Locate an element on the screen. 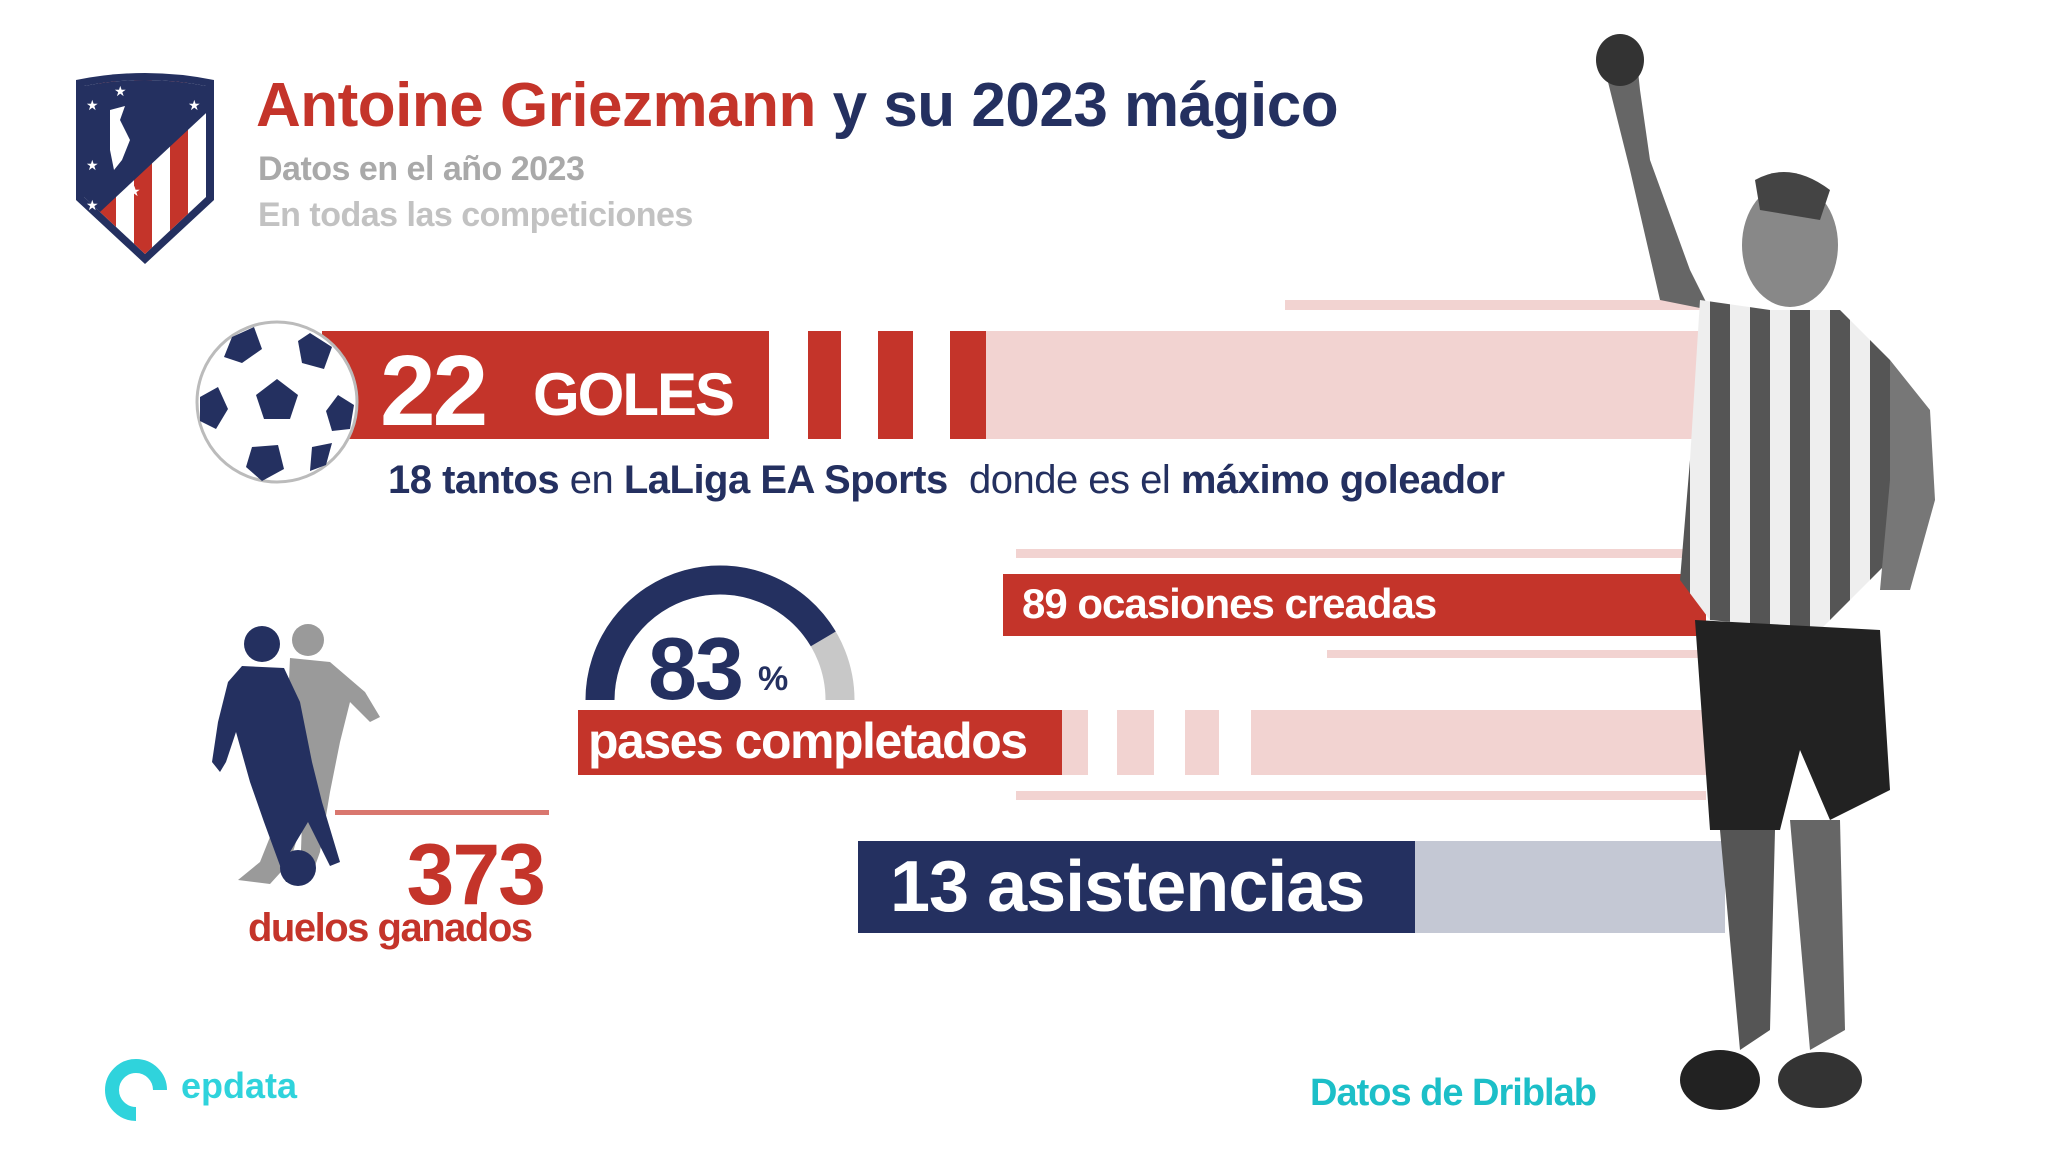 The image size is (2050, 1158). subtitle-competitions: En todas las competiciones is located at coordinates (475, 215).